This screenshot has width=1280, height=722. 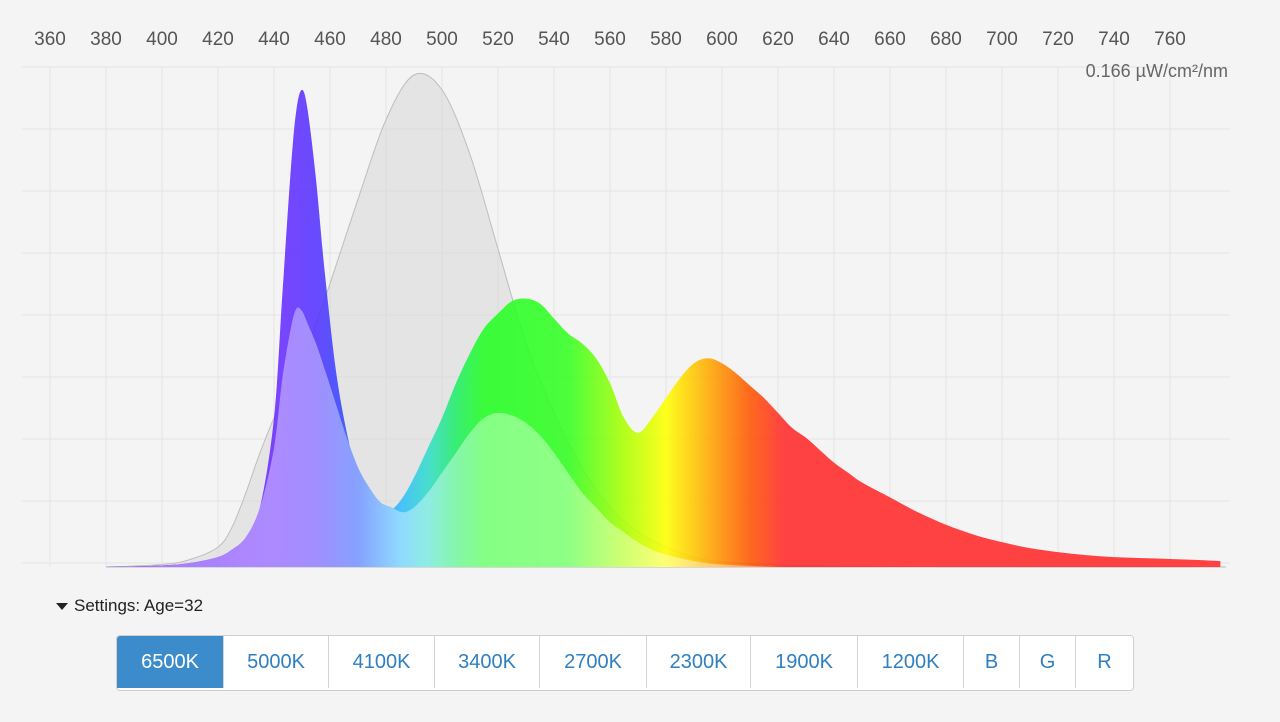 What do you see at coordinates (834, 39) in the screenshot?
I see `x-tick-label: 640` at bounding box center [834, 39].